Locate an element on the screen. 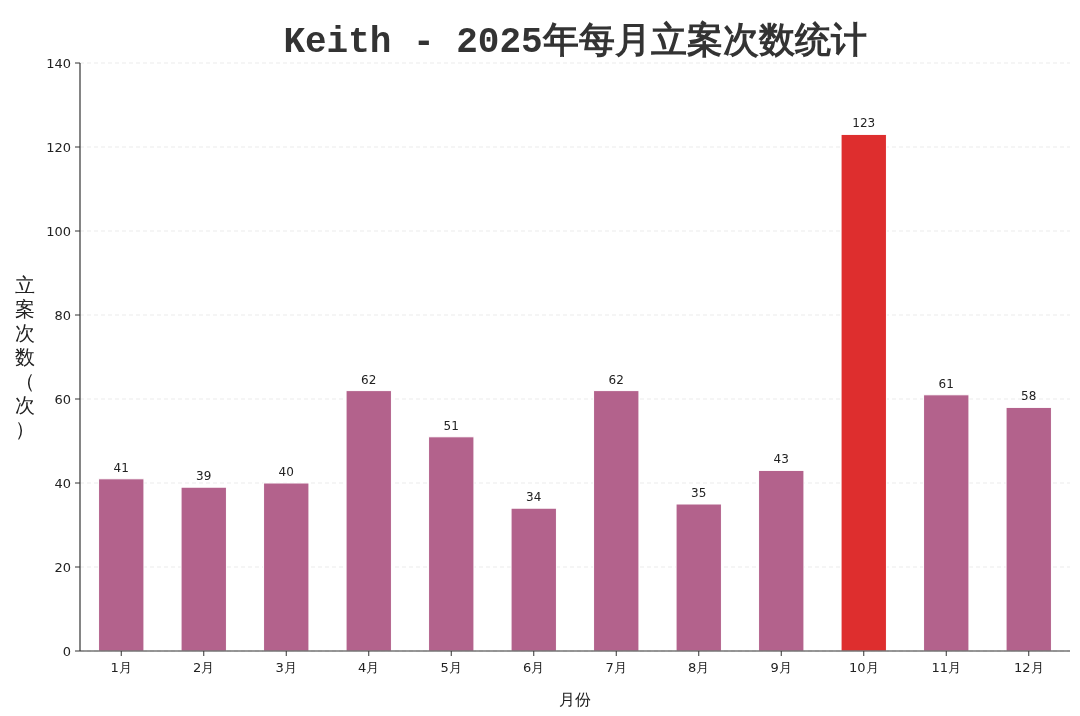 Image resolution: width=1080 pixels, height=716 pixels. x-tick-label: 9月 is located at coordinates (781, 667).